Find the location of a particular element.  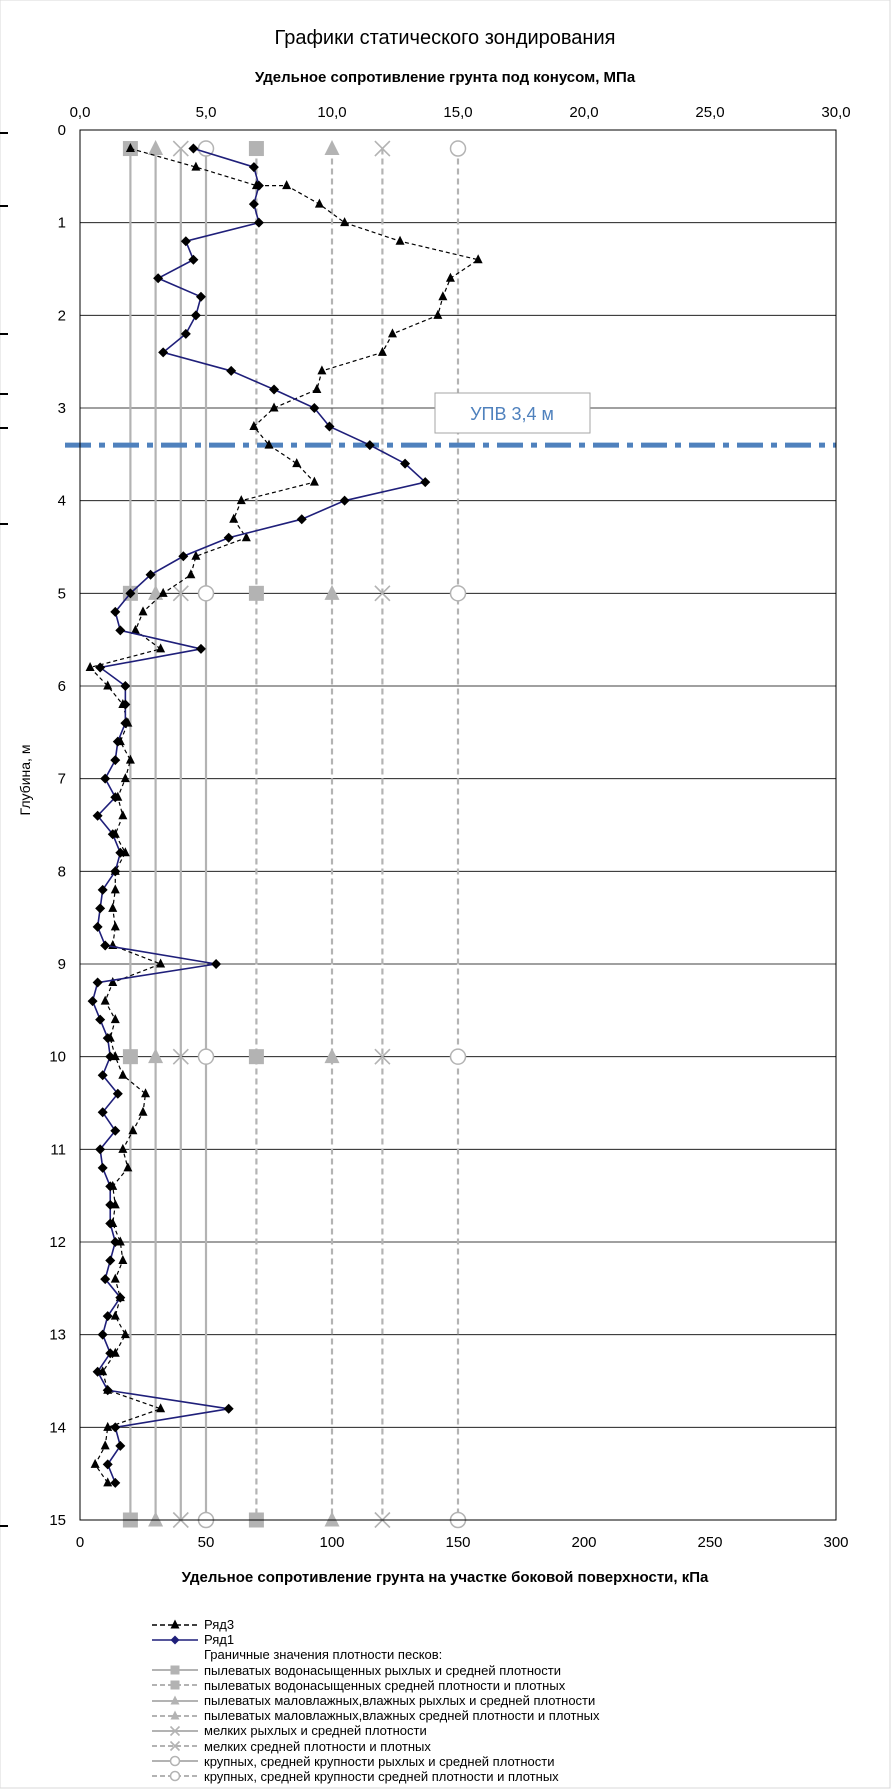

y-tick-label: 7 is located at coordinates (62, 779).